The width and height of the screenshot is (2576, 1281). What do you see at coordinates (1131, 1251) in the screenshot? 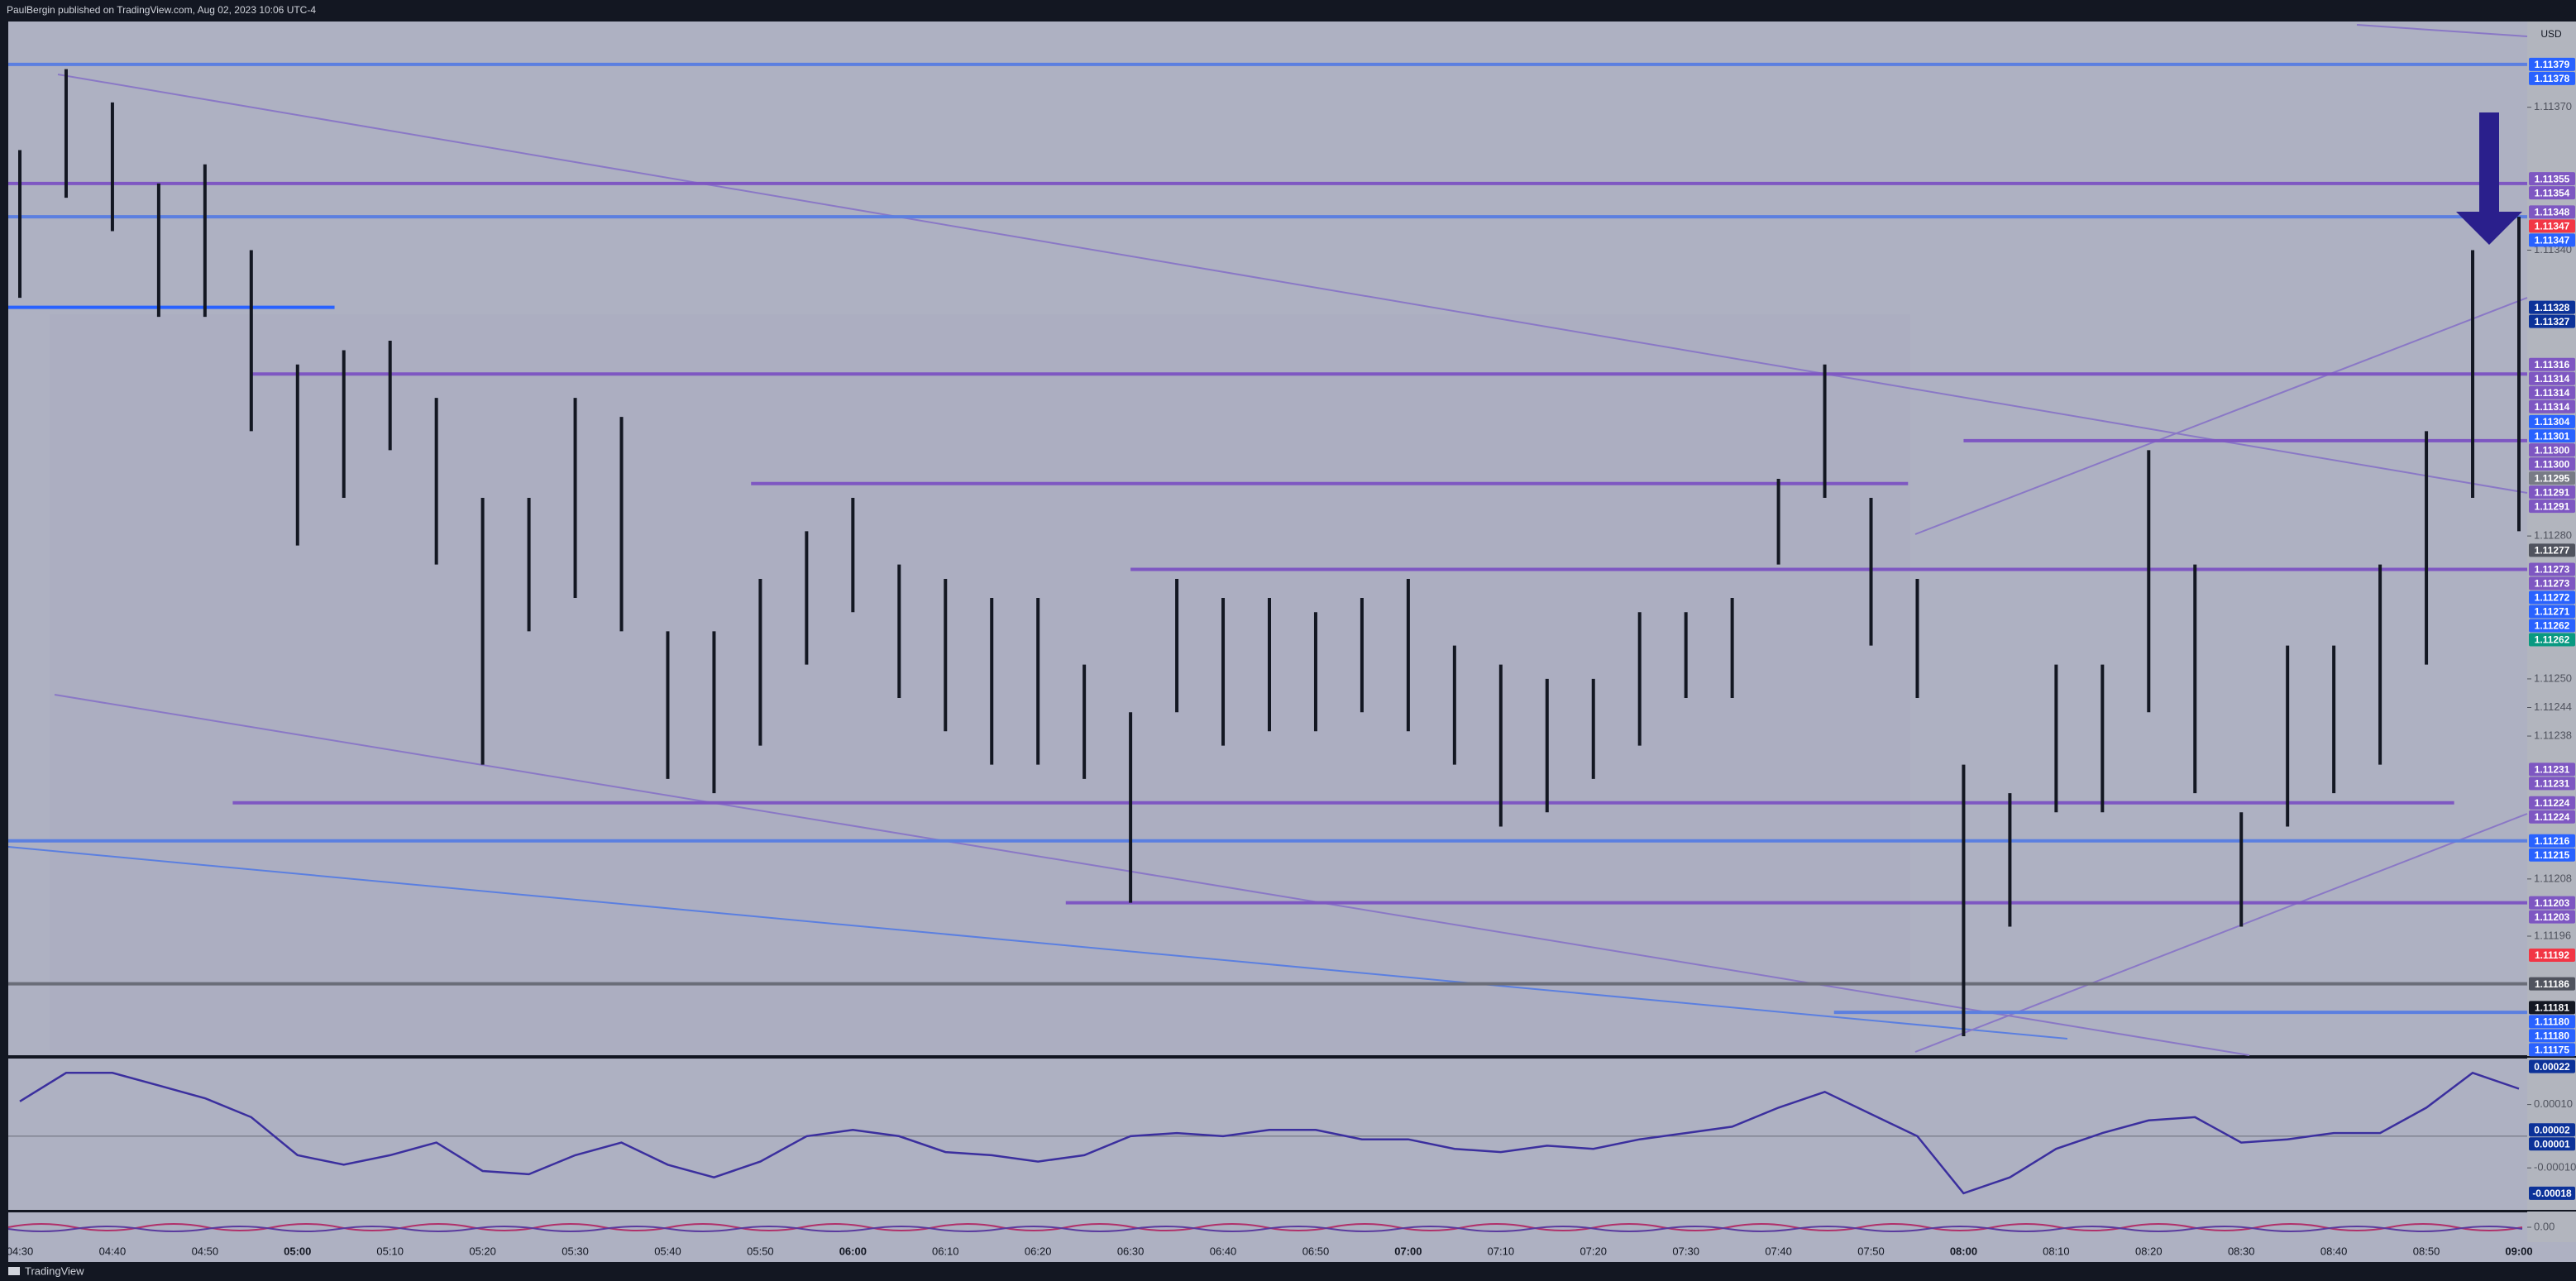
I see `x-tick-label: 06:30` at bounding box center [1131, 1251].